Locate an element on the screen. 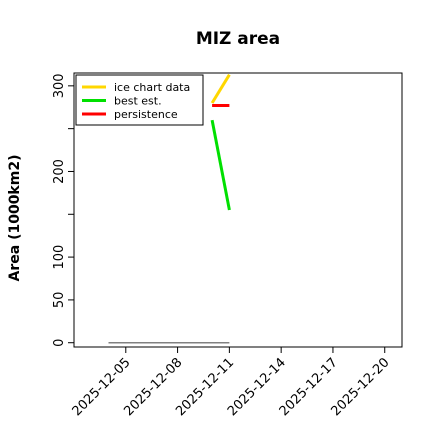  legend-label: best est. is located at coordinates (138, 101).